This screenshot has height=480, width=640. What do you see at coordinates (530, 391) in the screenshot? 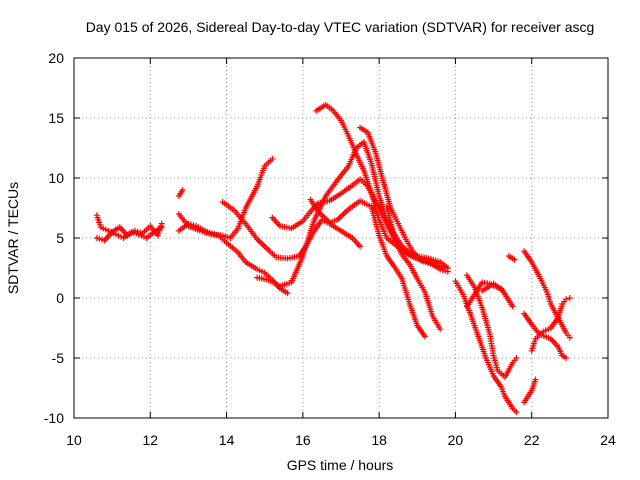
I see `series-s18` at bounding box center [530, 391].